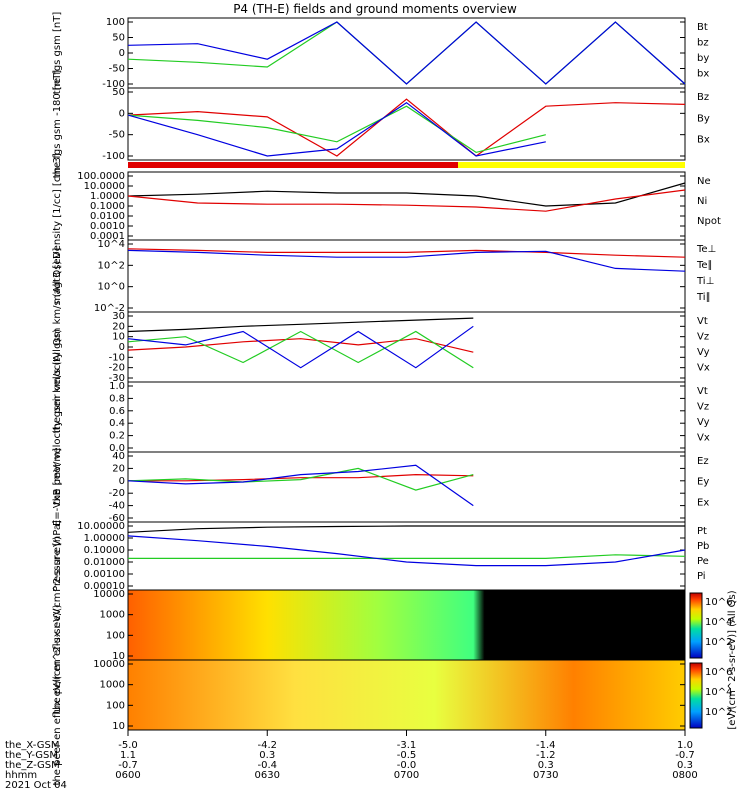  Describe the element at coordinates (571, 165) in the screenshot. I see `mode-bar-fast` at that location.